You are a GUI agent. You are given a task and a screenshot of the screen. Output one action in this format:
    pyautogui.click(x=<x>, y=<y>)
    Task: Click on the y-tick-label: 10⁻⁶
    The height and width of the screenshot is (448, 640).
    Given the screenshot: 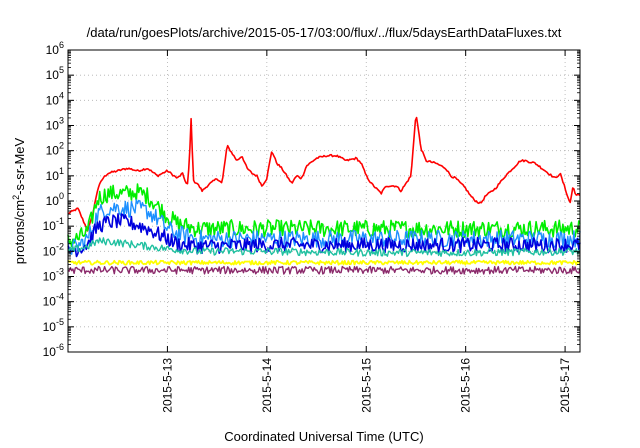 What is the action you would take?
    pyautogui.click(x=53, y=350)
    